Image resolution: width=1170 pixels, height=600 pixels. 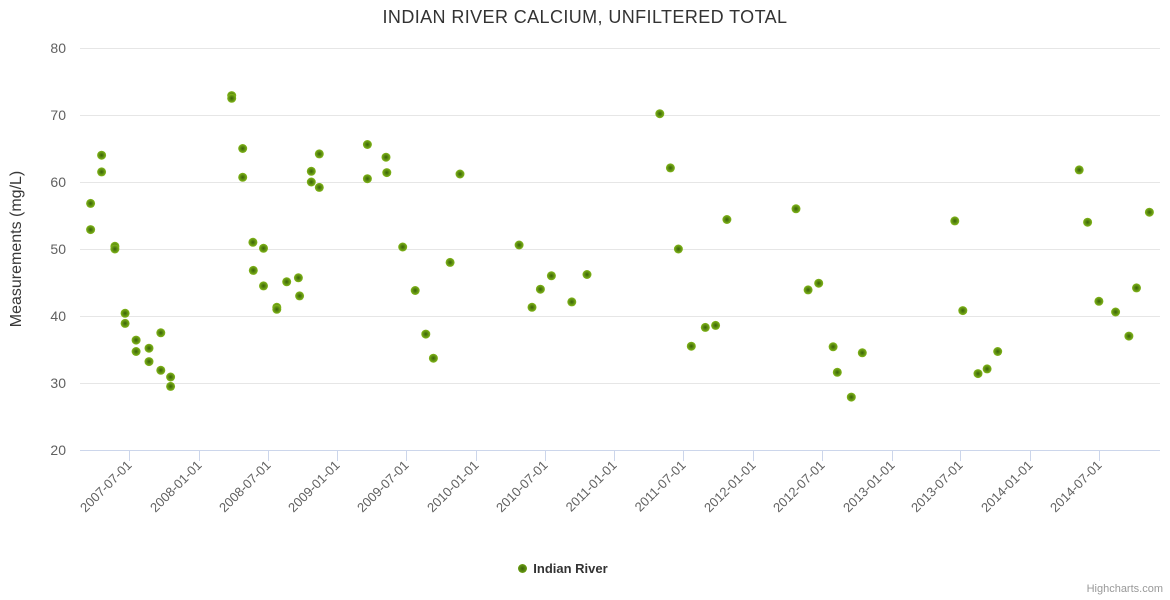 What do you see at coordinates (314, 487) in the screenshot?
I see `x-tick-label: 2009-01-01` at bounding box center [314, 487].